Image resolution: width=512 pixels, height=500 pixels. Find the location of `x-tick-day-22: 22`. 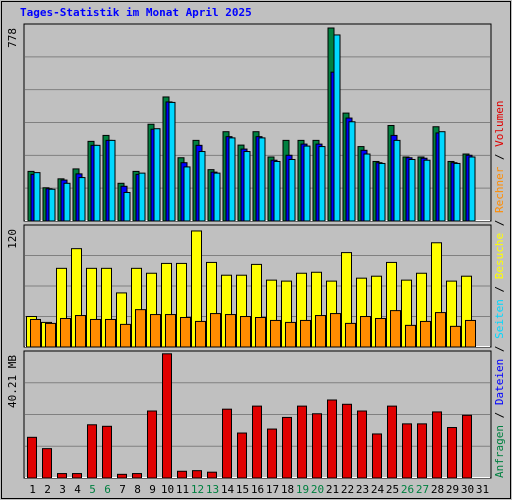

x-tick-day-22: 22 is located at coordinates (347, 489).